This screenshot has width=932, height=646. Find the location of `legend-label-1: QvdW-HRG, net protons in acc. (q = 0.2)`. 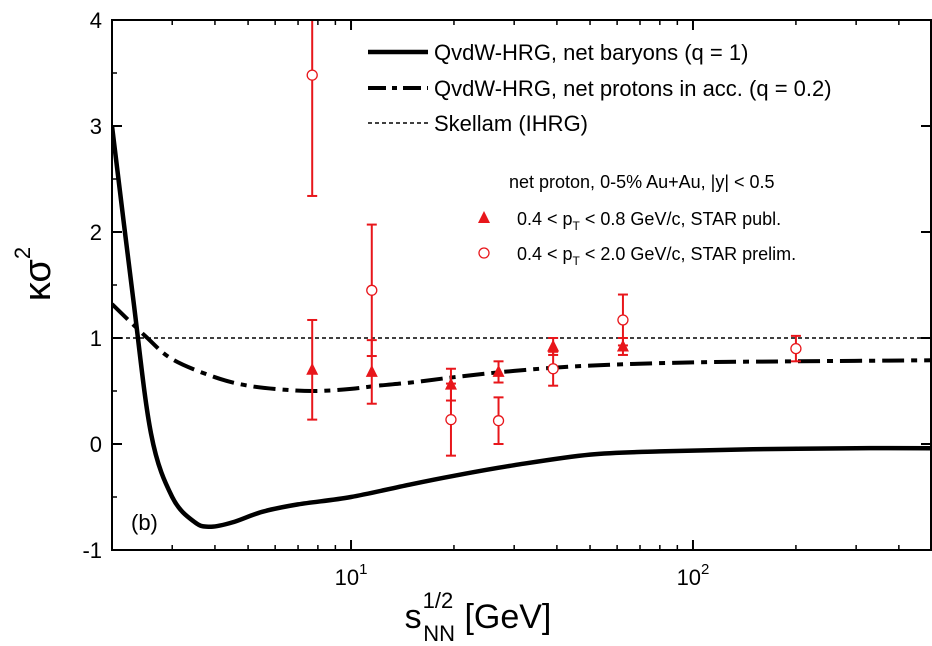

legend-label-1: QvdW-HRG, net protons in acc. (q = 0.2) is located at coordinates (633, 88).